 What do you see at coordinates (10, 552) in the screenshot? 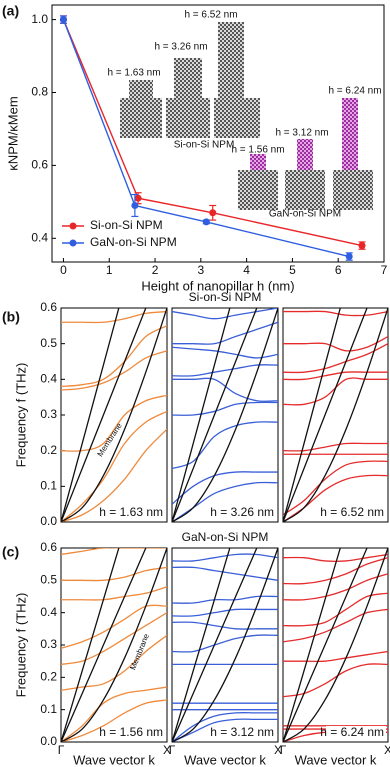
I see `panel-label: (c)` at bounding box center [10, 552].